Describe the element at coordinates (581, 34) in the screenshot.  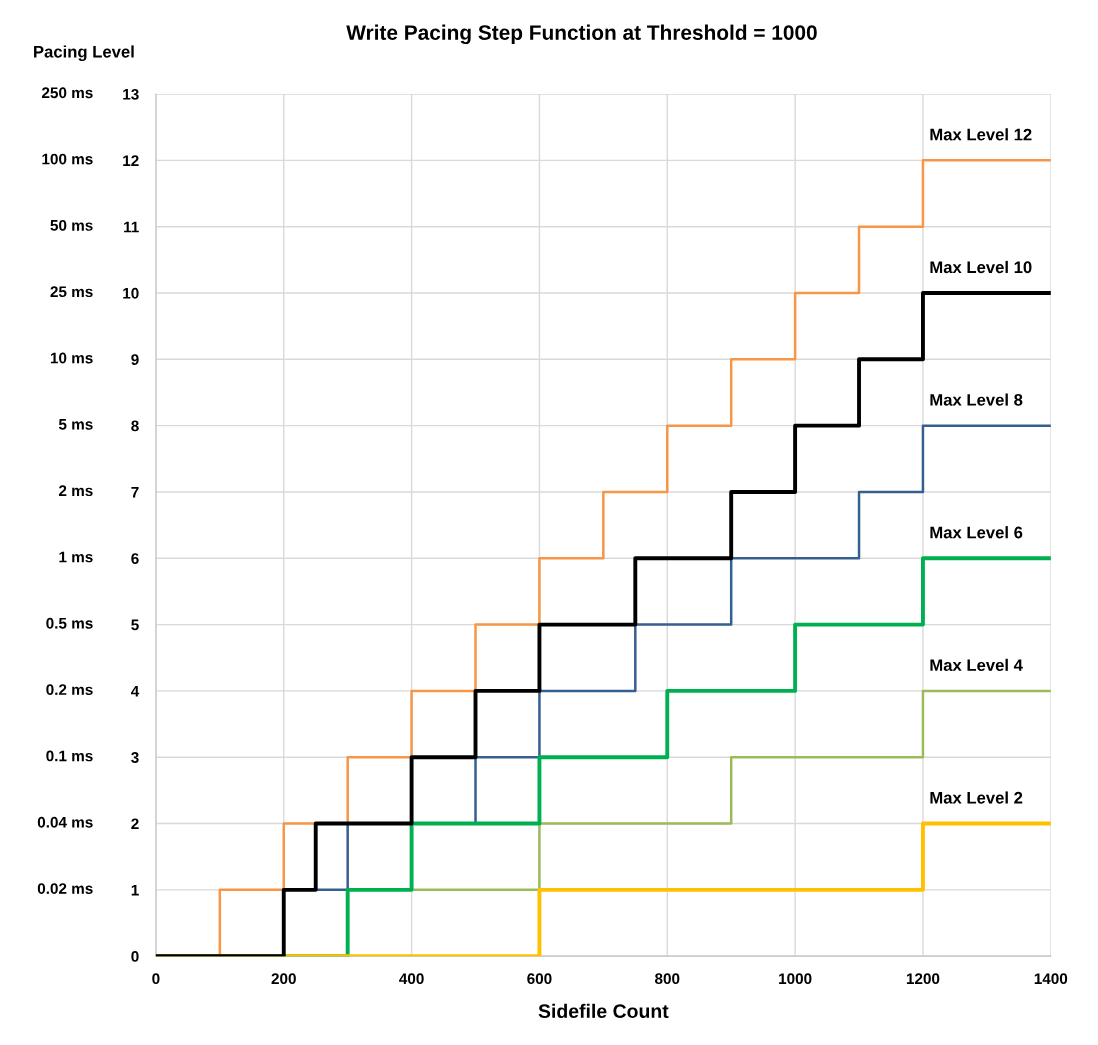
I see `chart-title: Write Pacing Step Function at Threshold = 1000` at that location.